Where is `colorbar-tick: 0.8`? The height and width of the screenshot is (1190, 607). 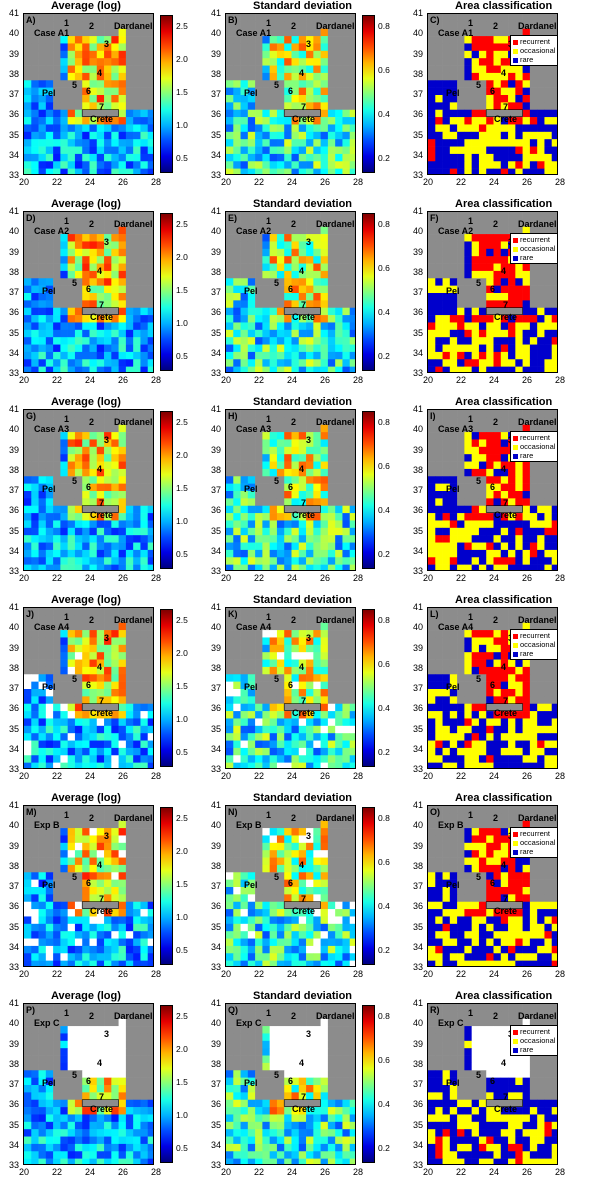 colorbar-tick: 0.8 is located at coordinates (384, 620).